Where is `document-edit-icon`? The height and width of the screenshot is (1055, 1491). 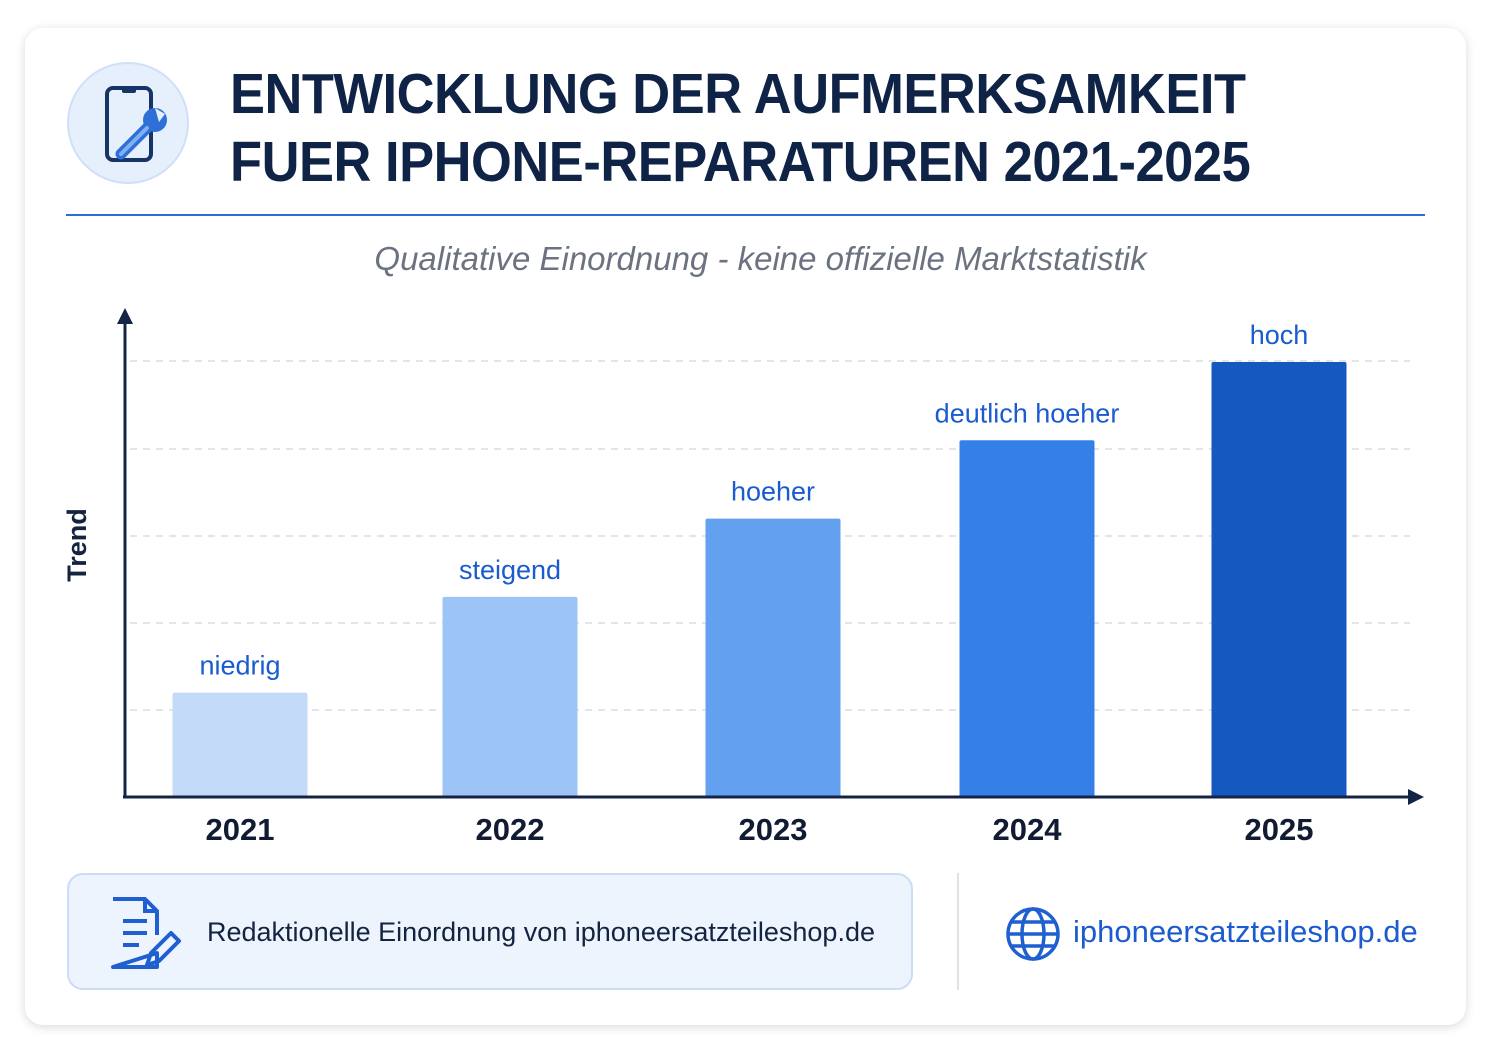 document-edit-icon is located at coordinates (146, 933).